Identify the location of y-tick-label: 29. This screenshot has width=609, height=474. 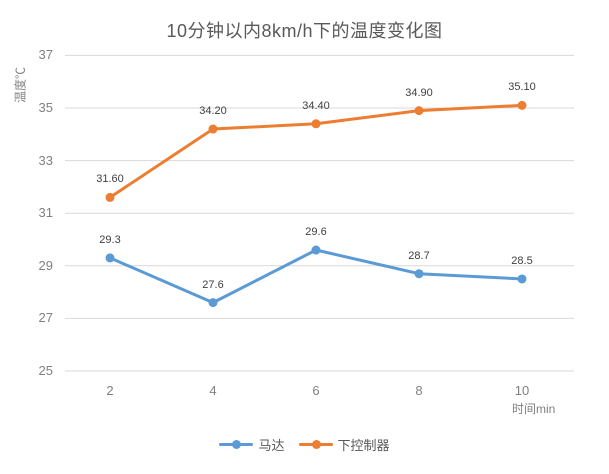
(45, 265).